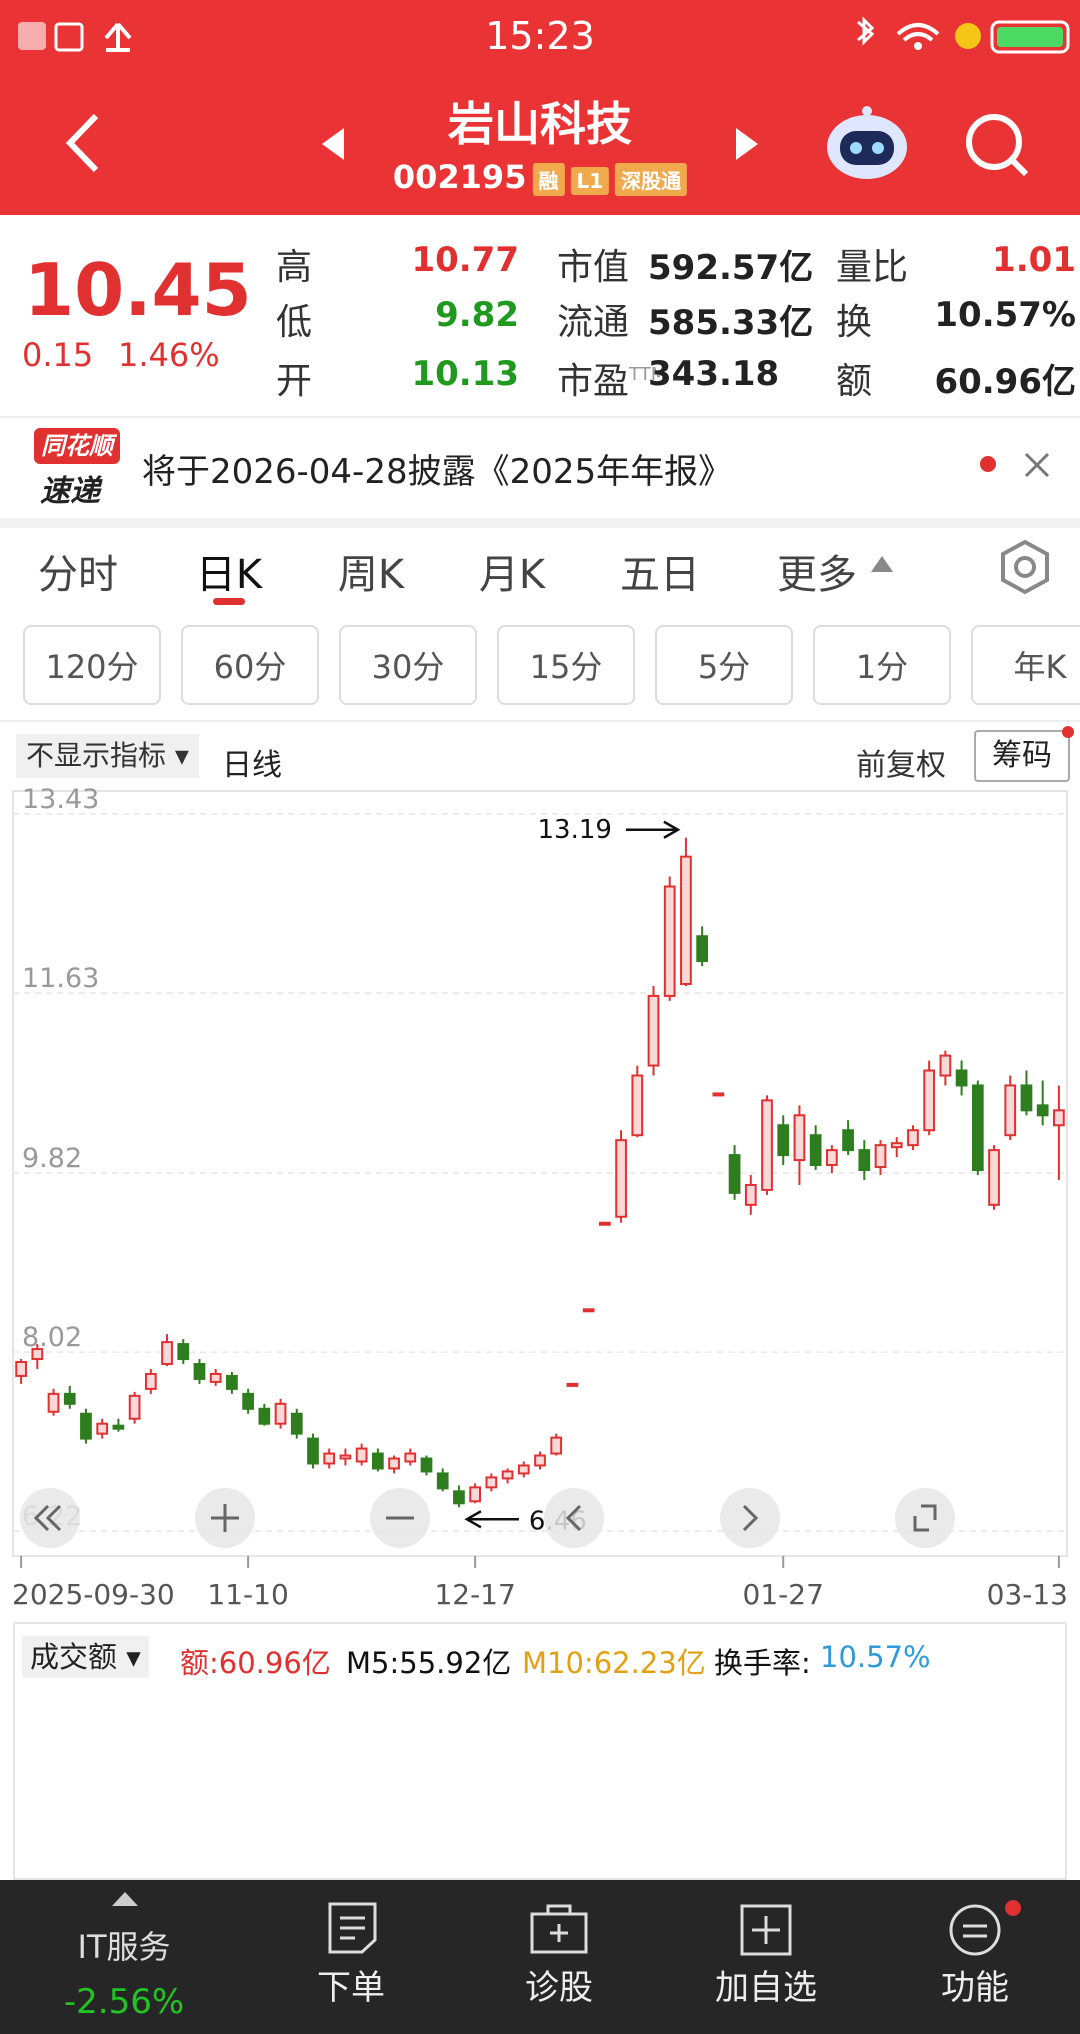 The height and width of the screenshot is (2034, 1080). I want to click on stat-value: 1.01, so click(1034, 260).